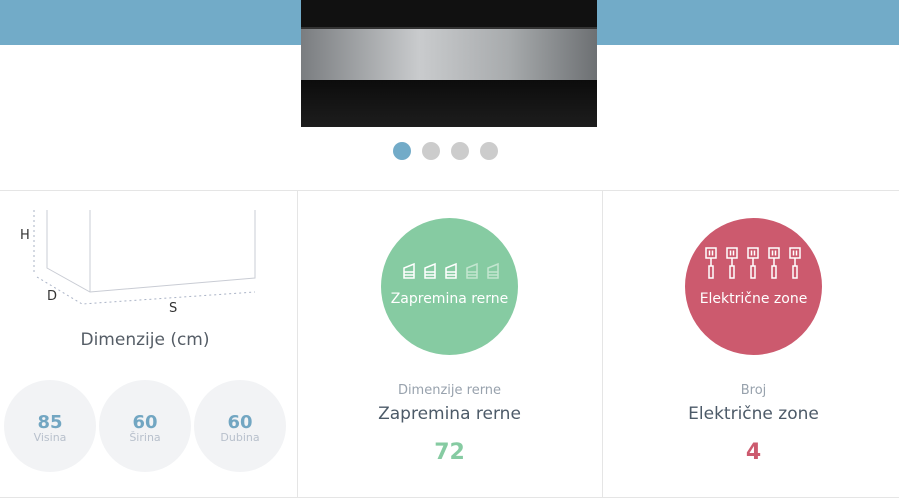 This screenshot has height=501, width=899. I want to click on hob-zones-icon, so click(753, 263).